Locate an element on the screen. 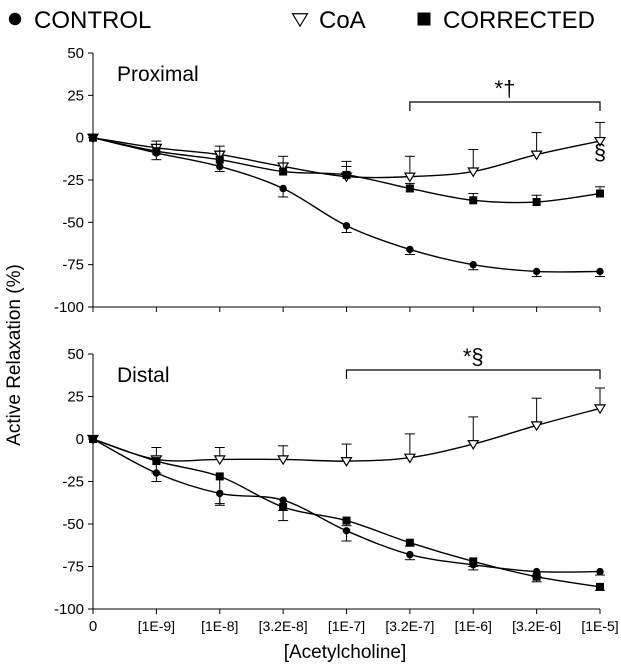  panel-label: Distal is located at coordinates (143, 375).